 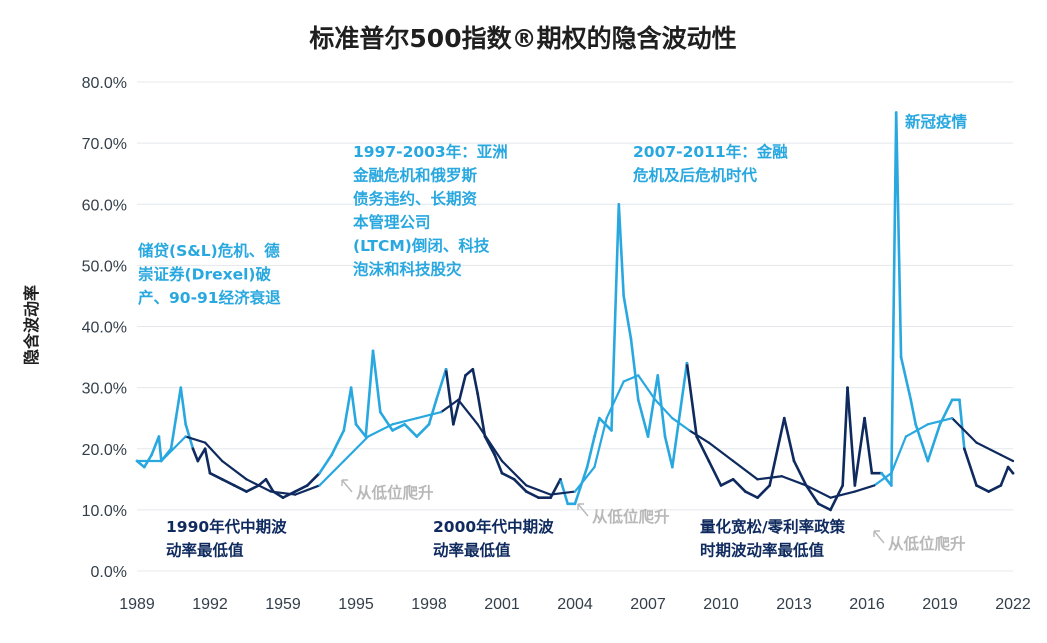 I want to click on annotation-line: 本管理公司, so click(x=392, y=222).